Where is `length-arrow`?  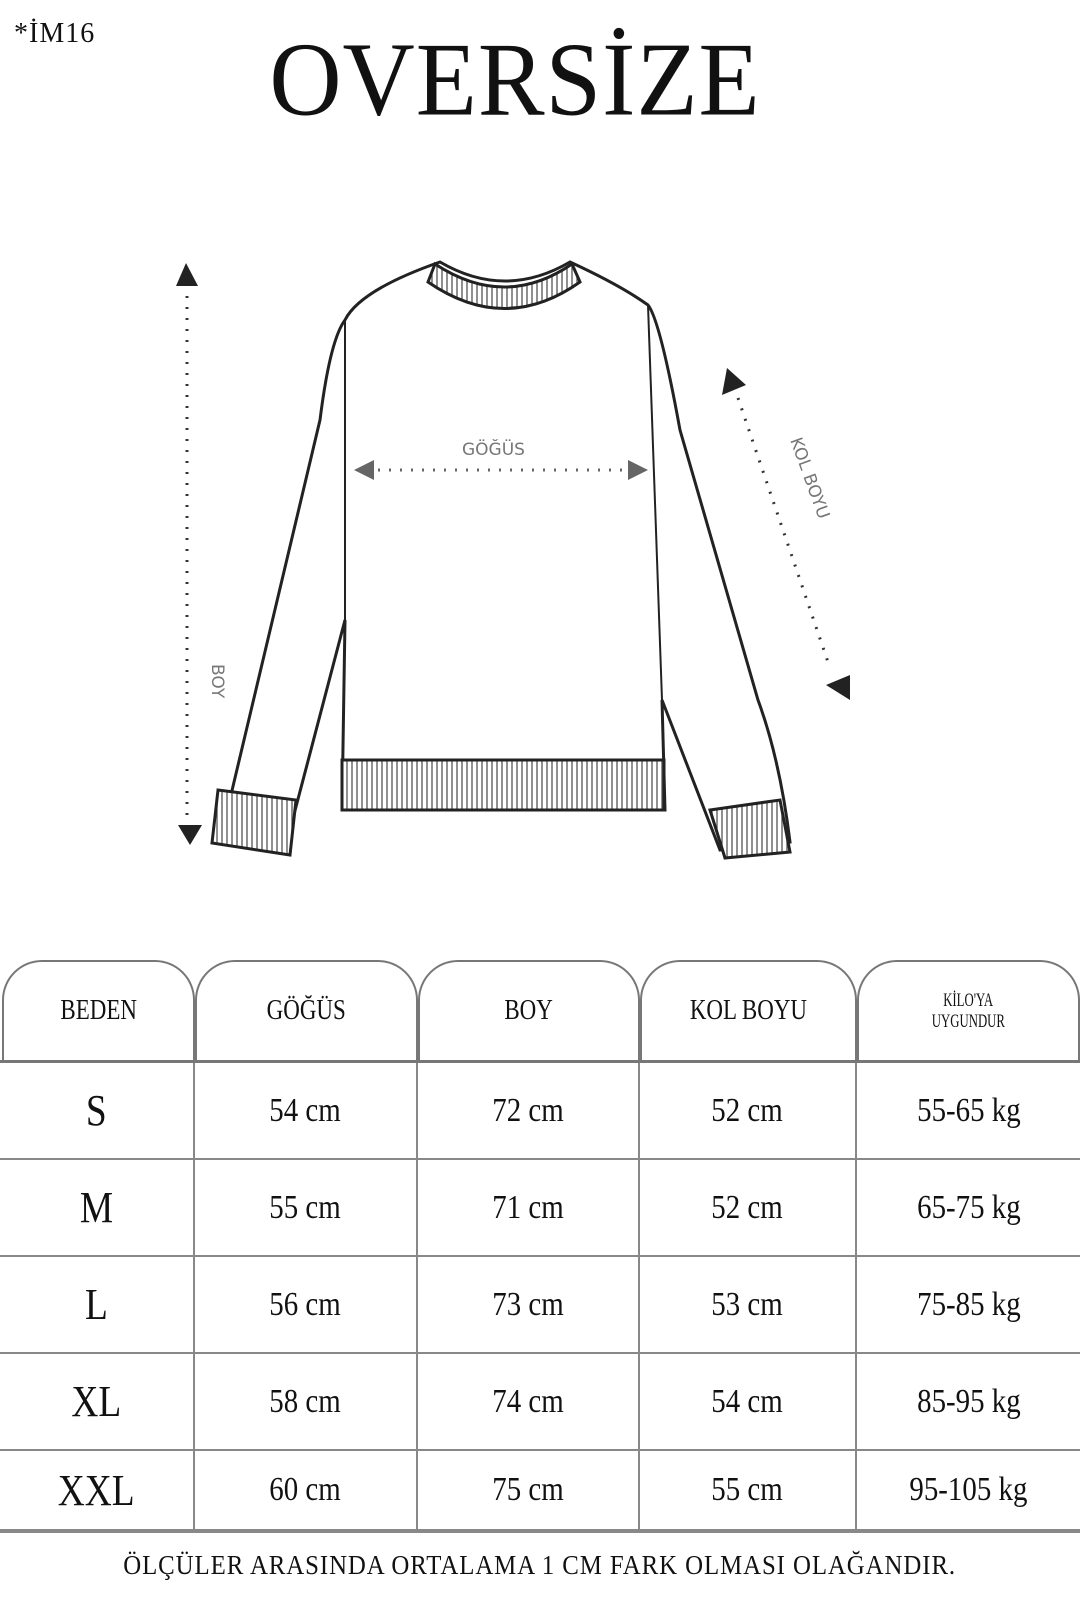 length-arrow is located at coordinates (189, 554).